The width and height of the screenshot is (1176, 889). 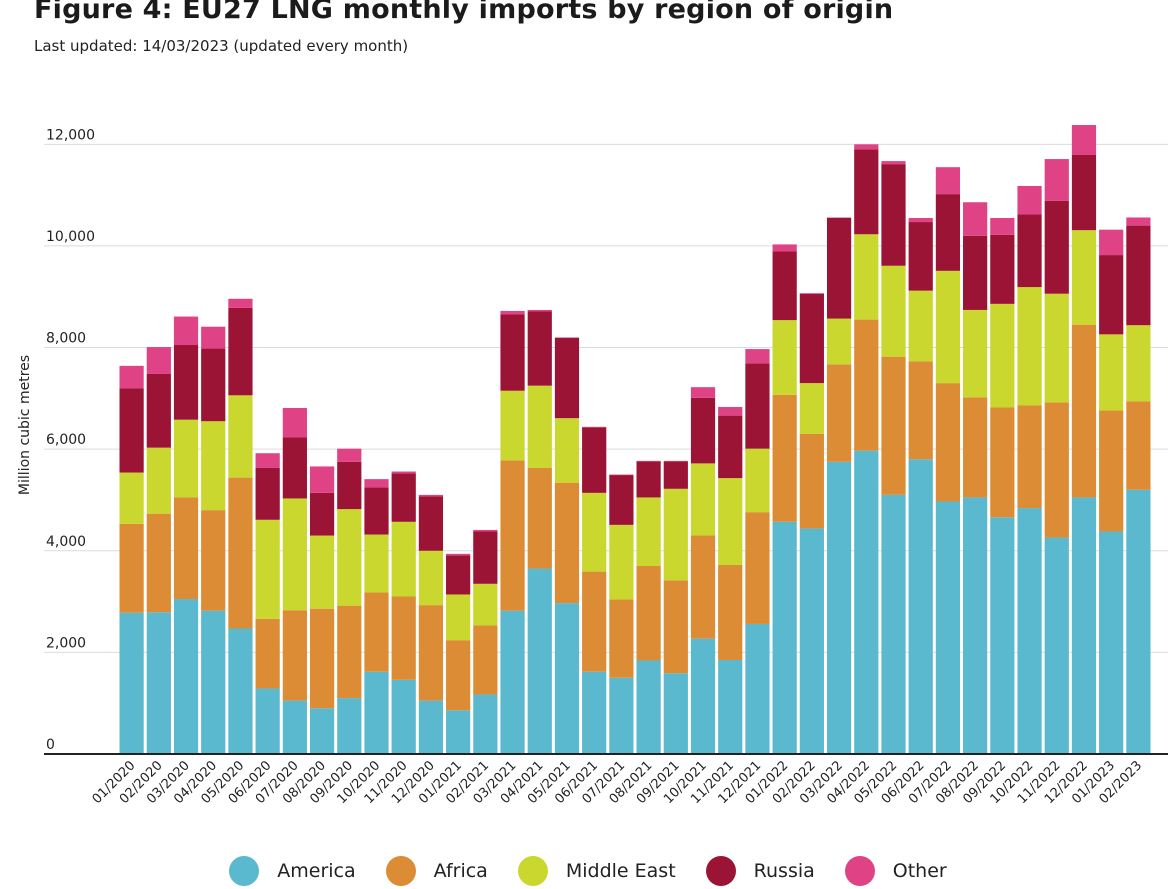 What do you see at coordinates (1029, 251) in the screenshot?
I see `bar-russia-10-2022` at bounding box center [1029, 251].